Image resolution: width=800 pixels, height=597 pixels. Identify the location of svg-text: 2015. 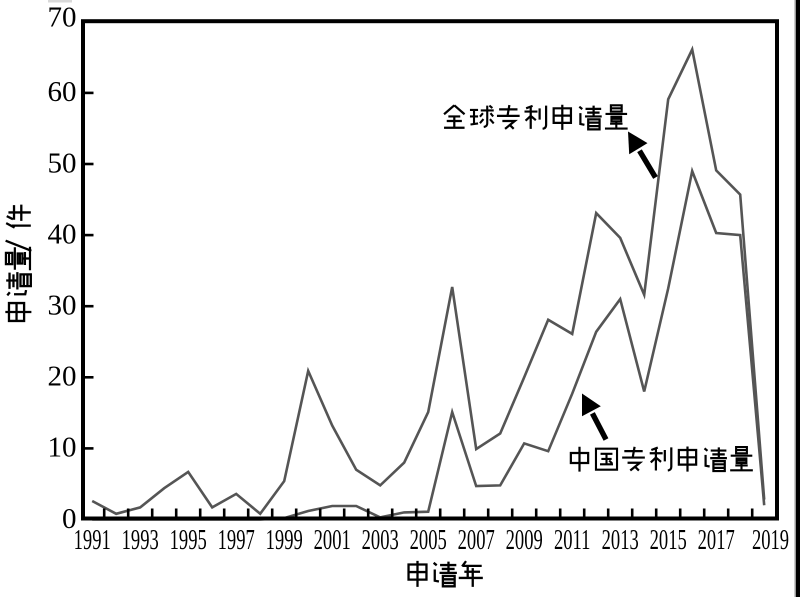
(668, 540).